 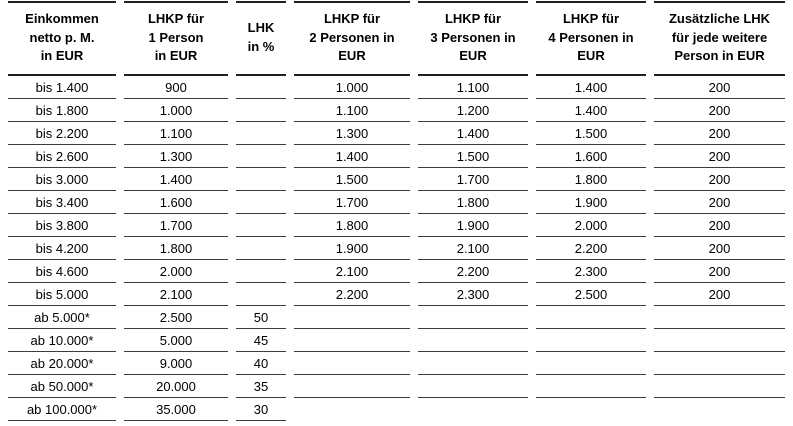 I want to click on table-row: bis 3.000 1.400 1.500 1.700 1.800 200, so click(x=396, y=179).